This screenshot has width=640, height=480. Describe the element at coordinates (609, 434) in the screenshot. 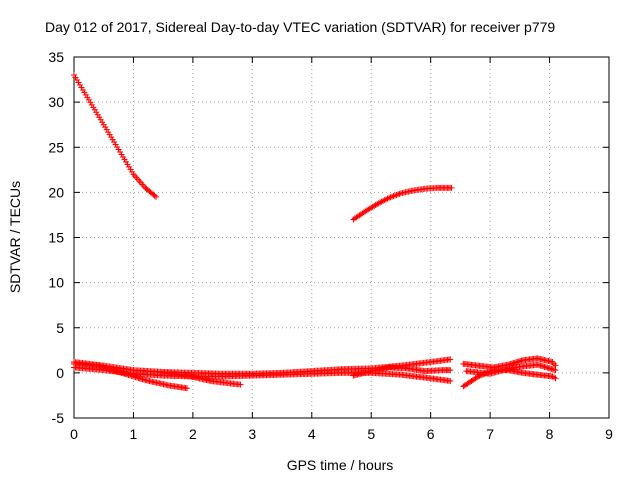

I see `x-tick-label: 9` at that location.